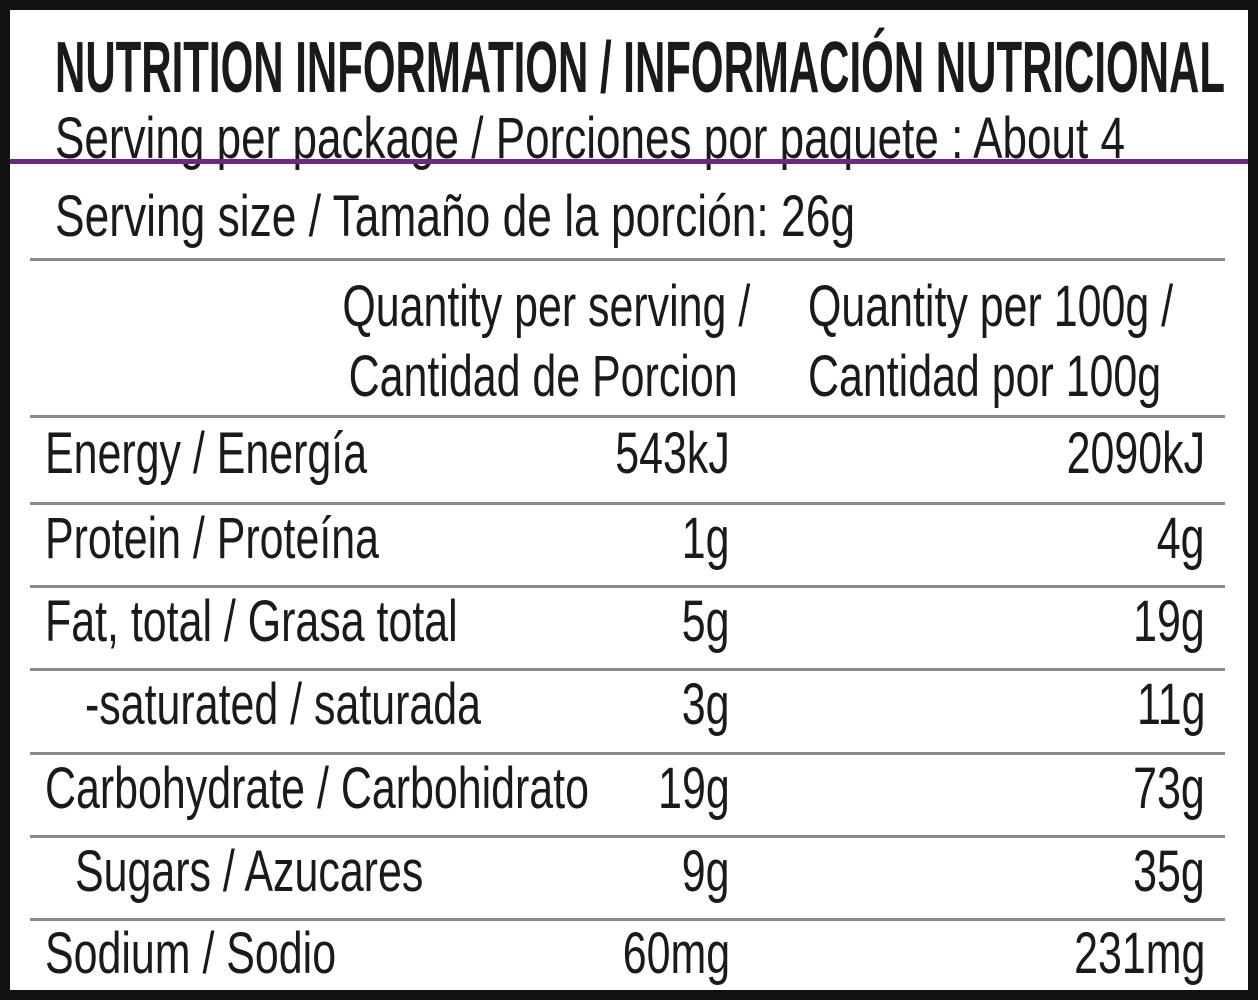 Image resolution: width=1258 pixels, height=1000 pixels. I want to click on nutrient-name-text: Fat, total / Grasa total, so click(251, 621).